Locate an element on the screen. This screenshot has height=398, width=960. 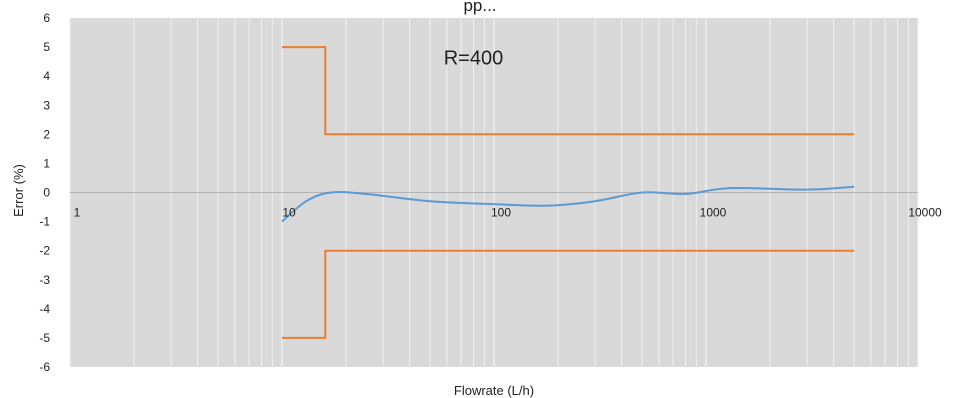
y-tick-label: -4 is located at coordinates (44, 309).